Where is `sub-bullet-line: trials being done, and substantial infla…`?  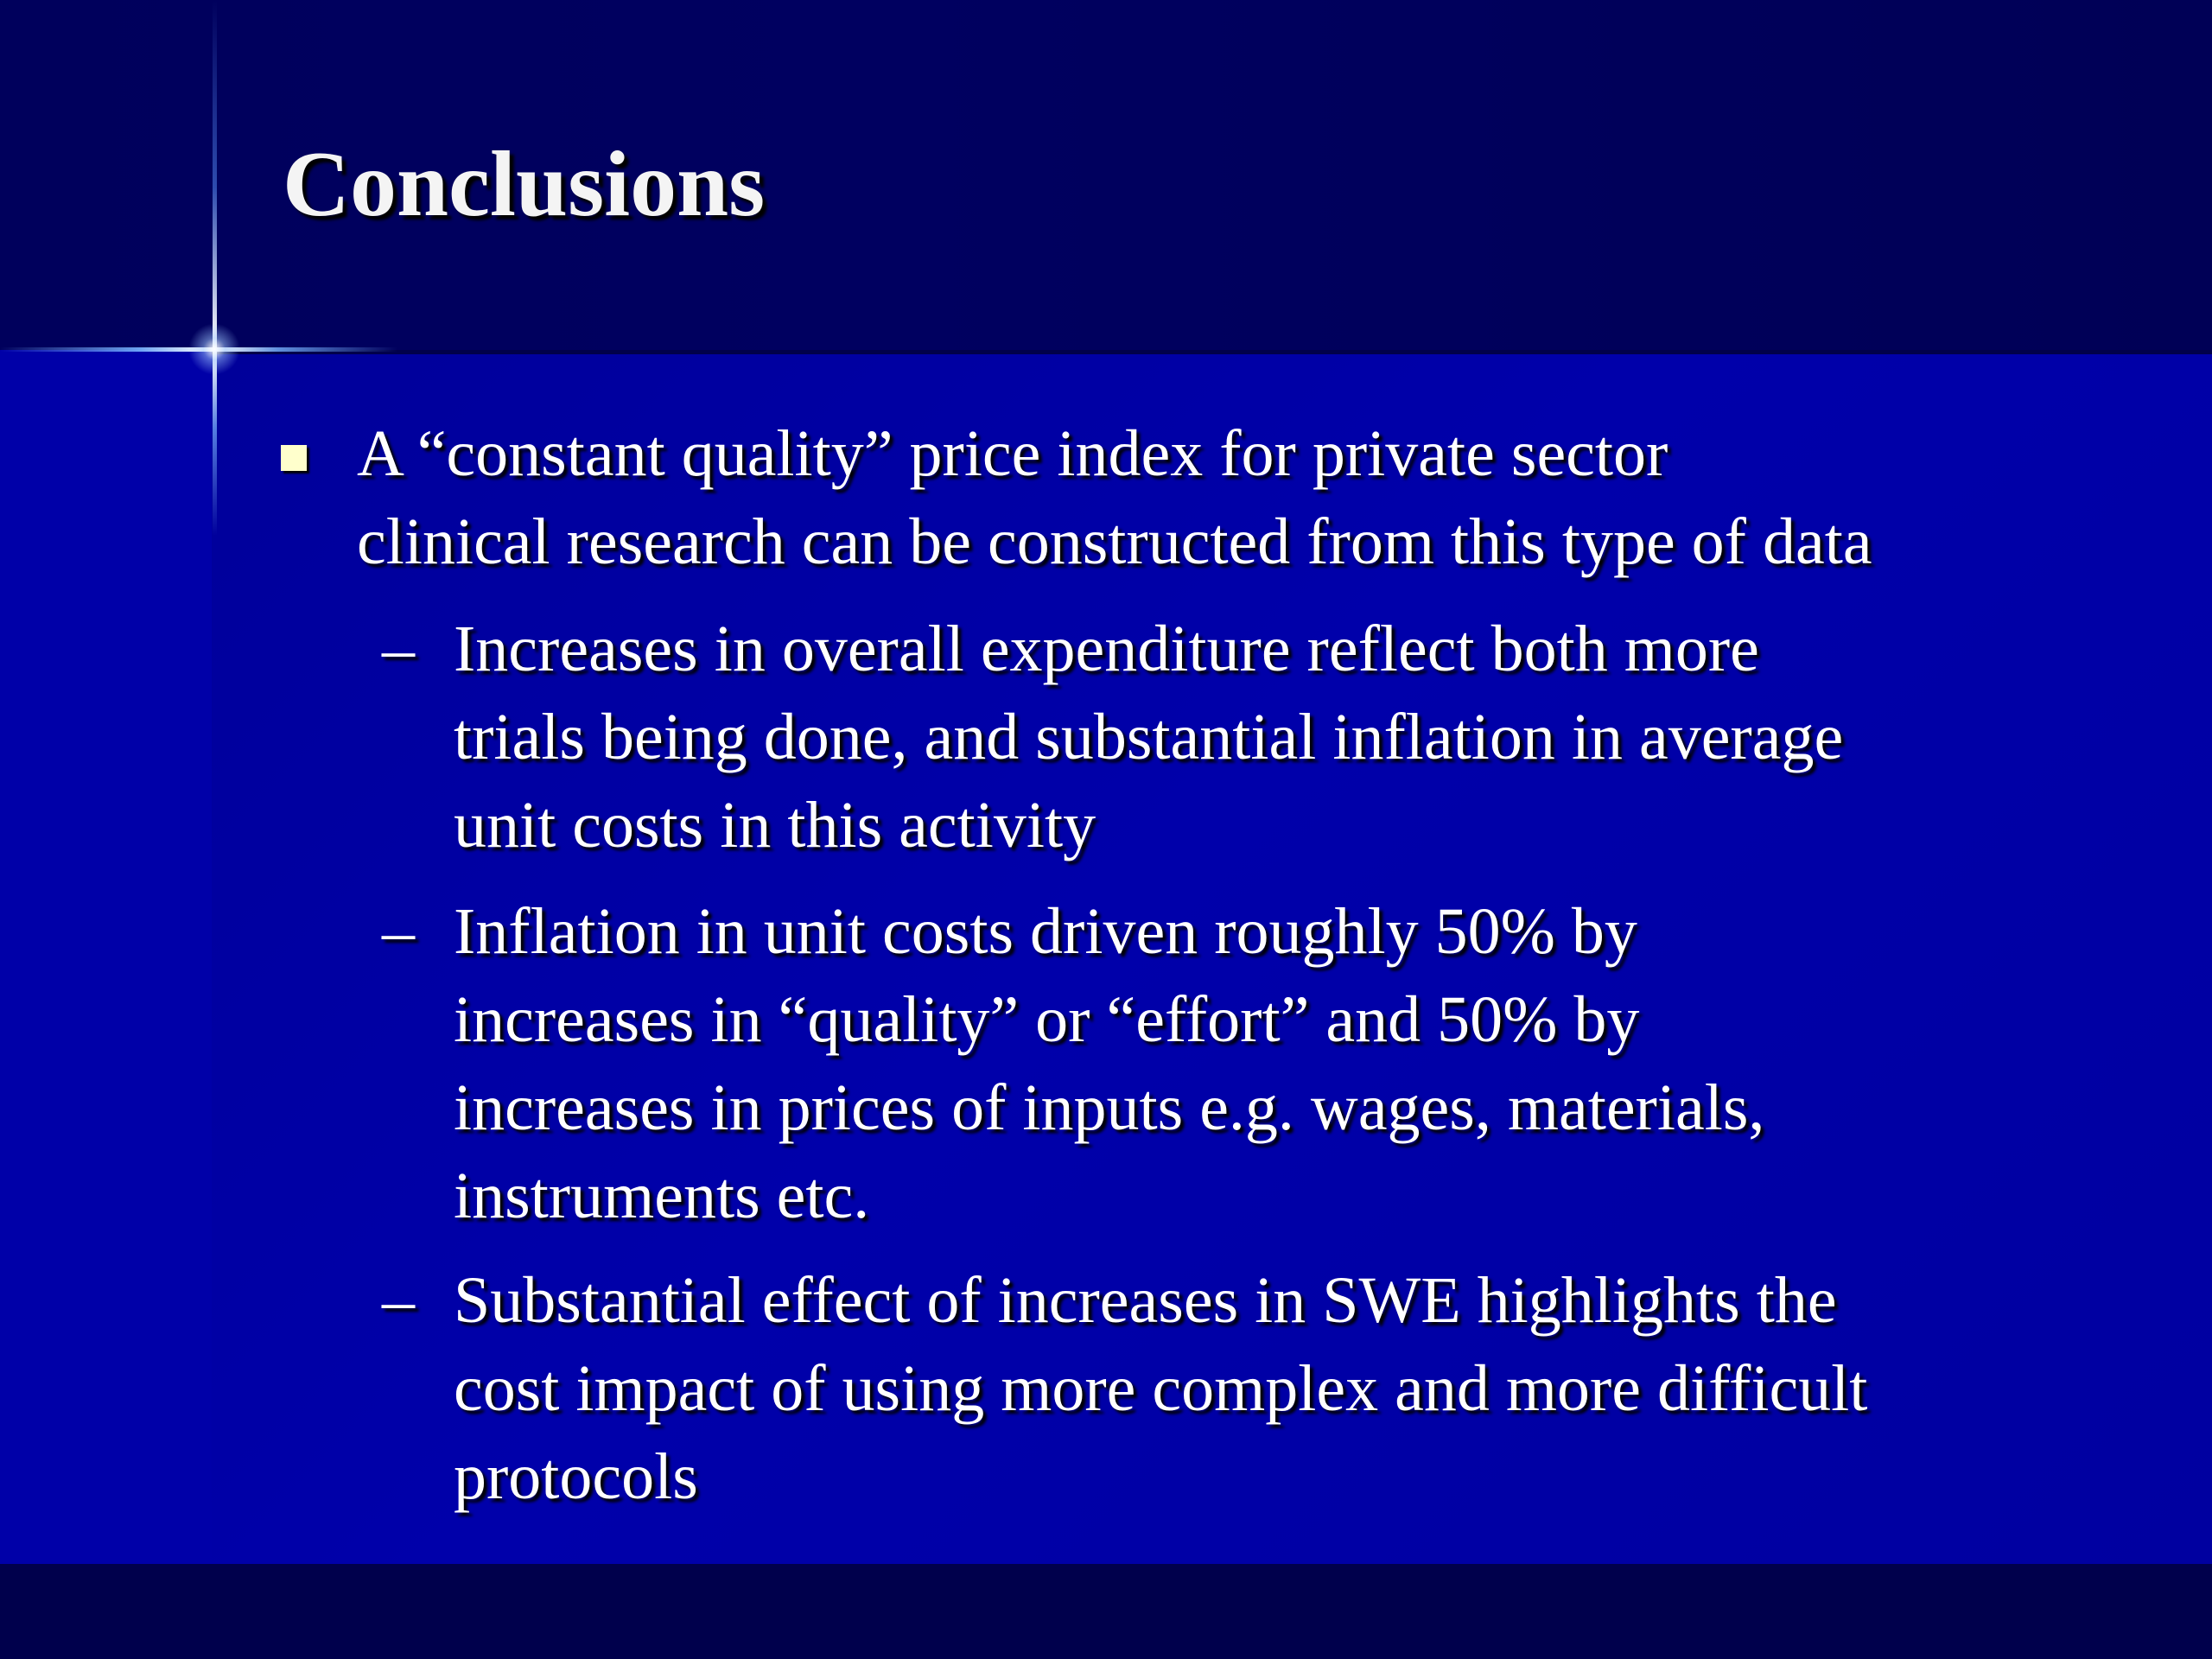
sub-bullet-line: trials being done, and substantial infla… is located at coordinates (1149, 737).